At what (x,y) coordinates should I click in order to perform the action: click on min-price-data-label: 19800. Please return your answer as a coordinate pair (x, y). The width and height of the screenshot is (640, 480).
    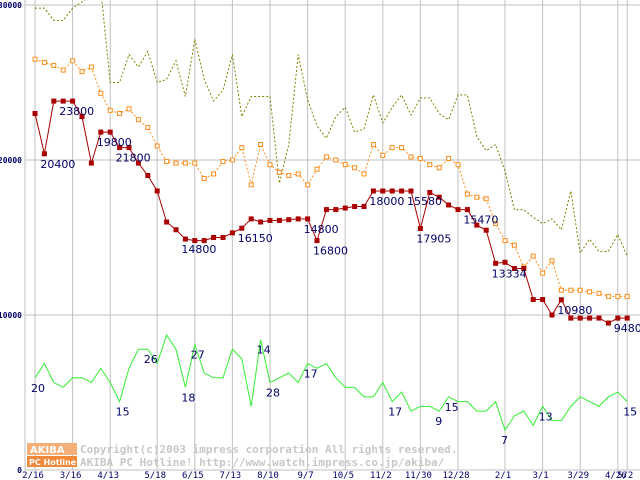
    Looking at the image, I should click on (114, 142).